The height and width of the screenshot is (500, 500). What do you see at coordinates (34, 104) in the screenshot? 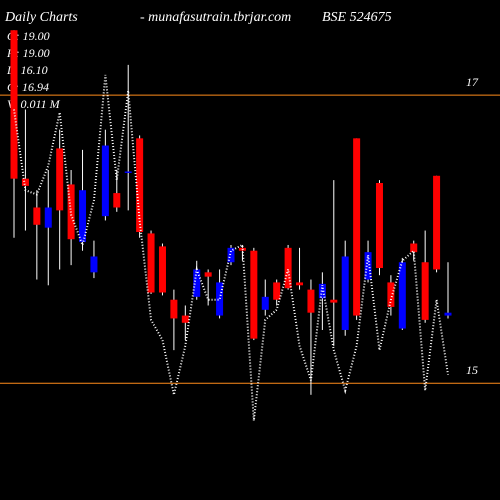
I see `ohlc-info: V: 0.011 M` at bounding box center [34, 104].